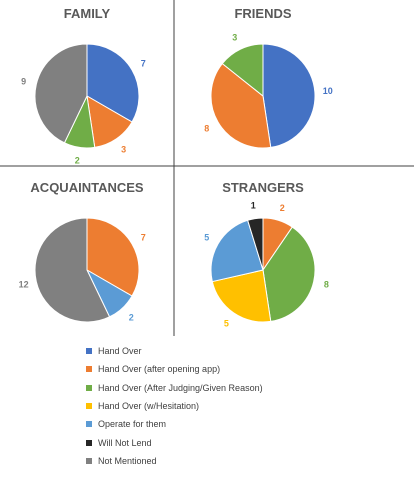 The height and width of the screenshot is (490, 414). I want to click on friends-label-hand-over-after-opening-app: 8, so click(206, 129).